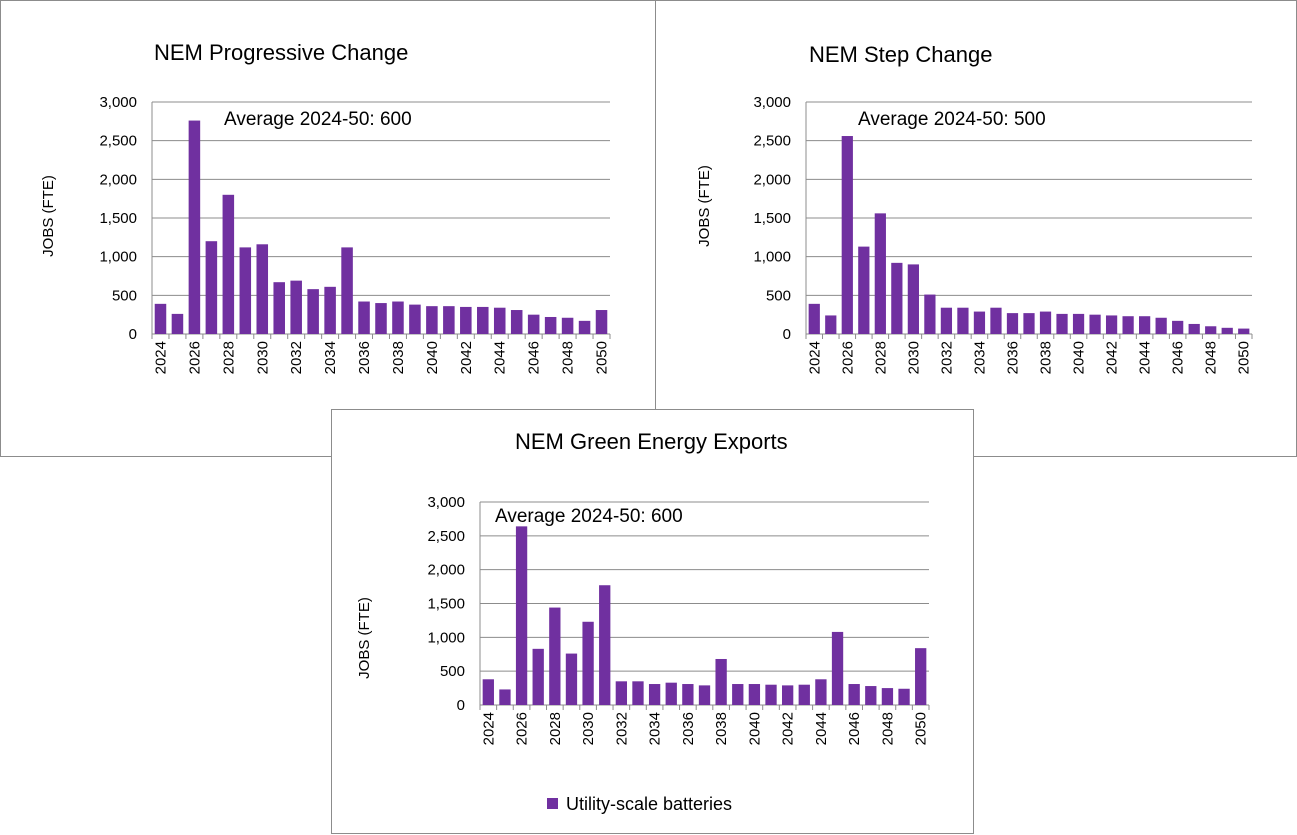 The image size is (1297, 835). Describe the element at coordinates (1079, 357) in the screenshot. I see `x-tick-label: 2040` at that location.